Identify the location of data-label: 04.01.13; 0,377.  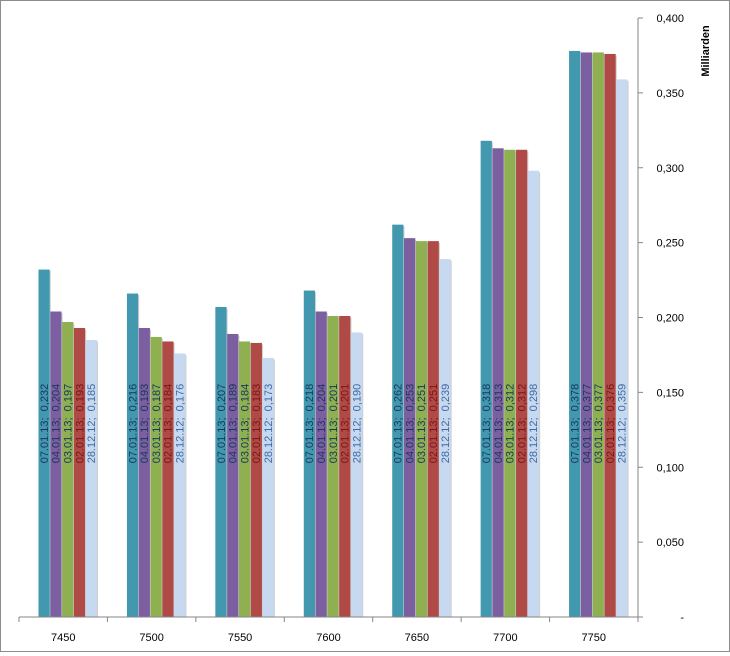
(587, 424).